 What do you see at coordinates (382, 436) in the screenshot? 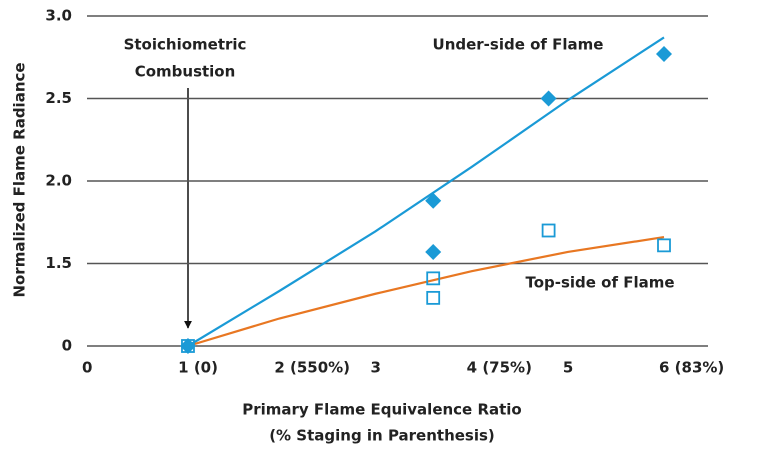
I see `x-axis-label: (% Staging in Parenthesis)` at bounding box center [382, 436].